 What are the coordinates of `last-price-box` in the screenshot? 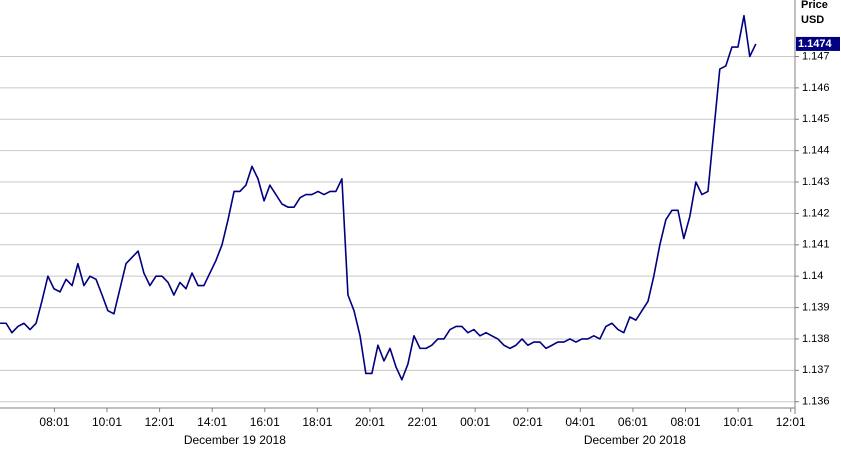 It's located at (818, 43).